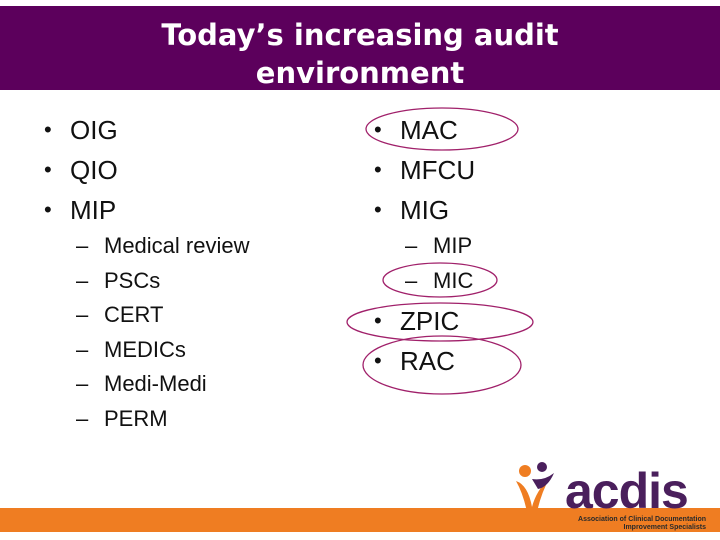 This screenshot has height=540, width=720. Describe the element at coordinates (664, 527) in the screenshot. I see `logo-tagline-line-2: Improvement Specialists` at that location.